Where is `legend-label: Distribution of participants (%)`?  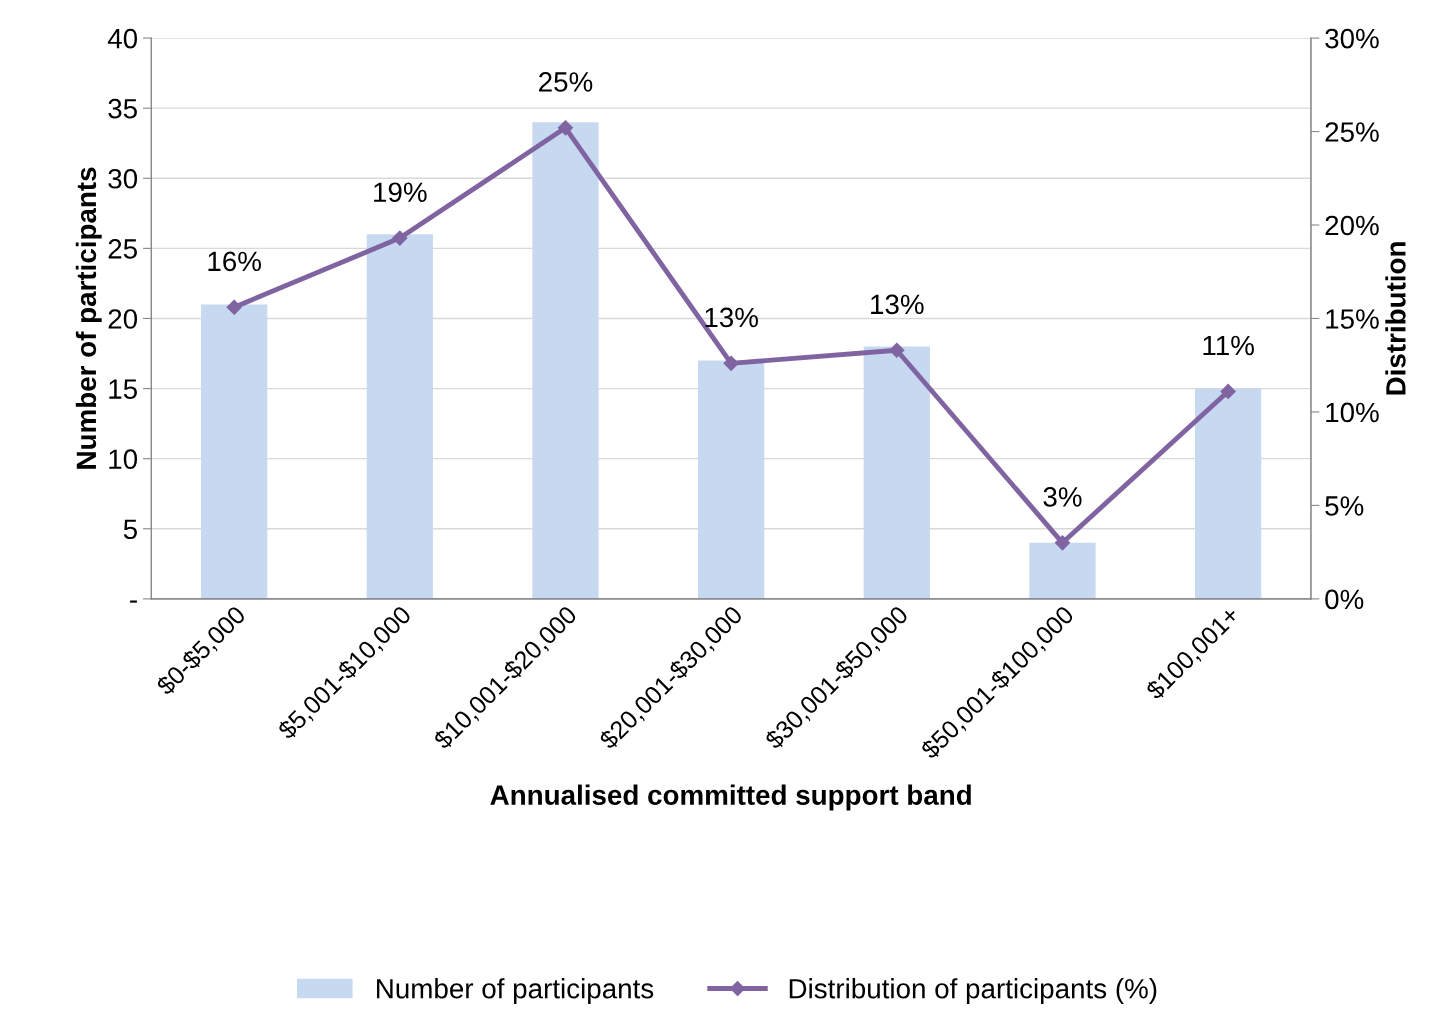 legend-label: Distribution of participants (%) is located at coordinates (973, 991).